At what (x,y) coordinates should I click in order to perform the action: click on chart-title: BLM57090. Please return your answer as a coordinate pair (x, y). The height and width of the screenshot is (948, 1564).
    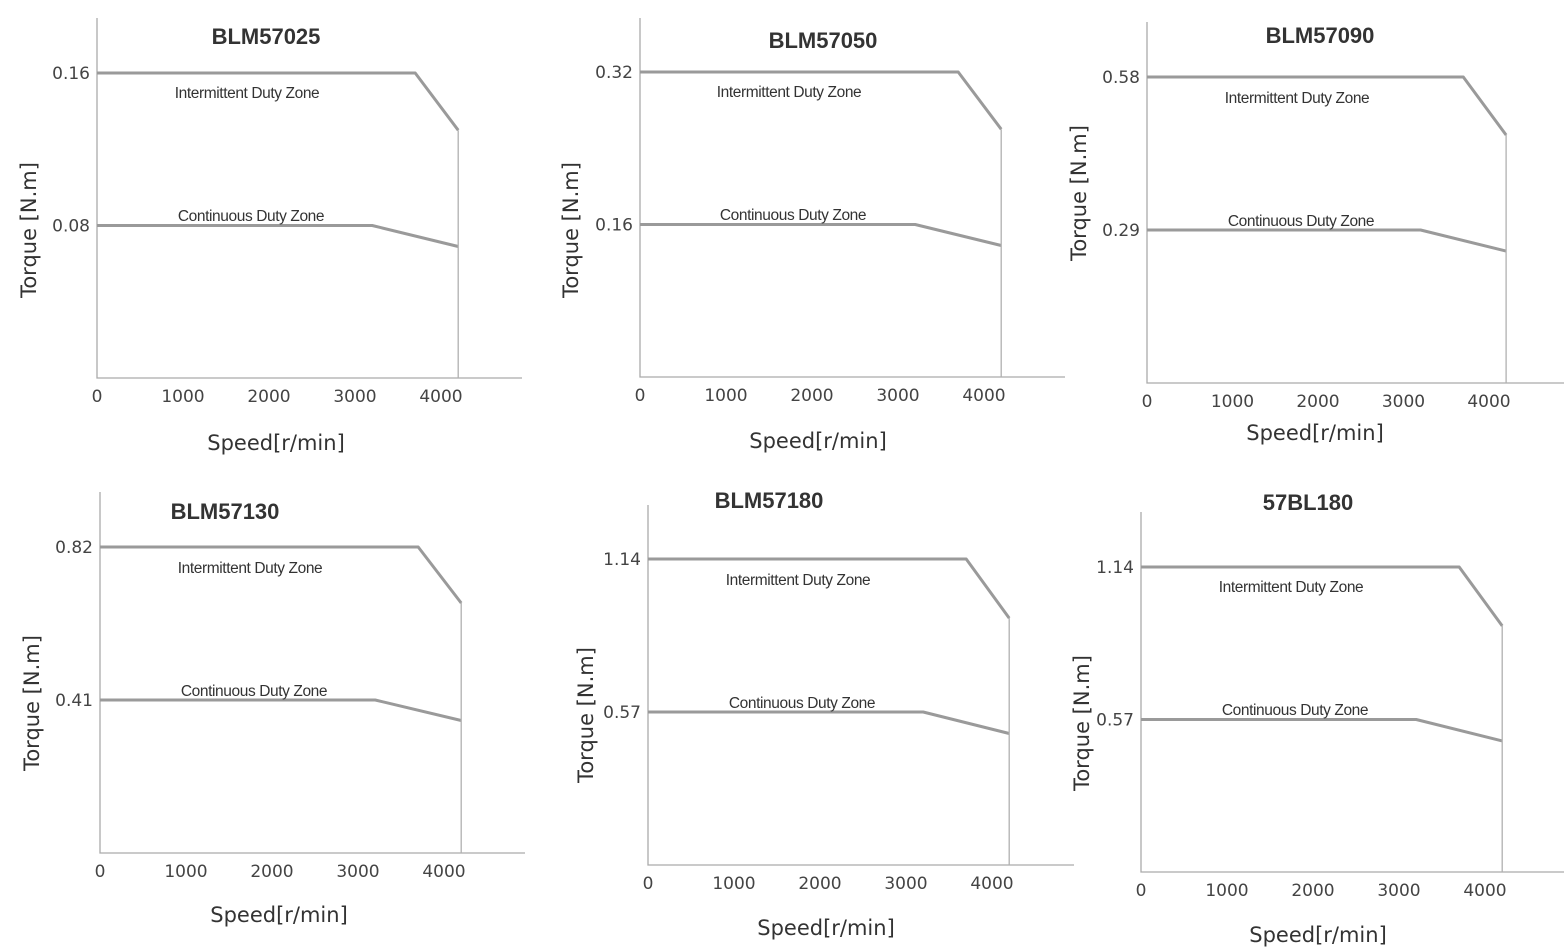
    Looking at the image, I should click on (1320, 35).